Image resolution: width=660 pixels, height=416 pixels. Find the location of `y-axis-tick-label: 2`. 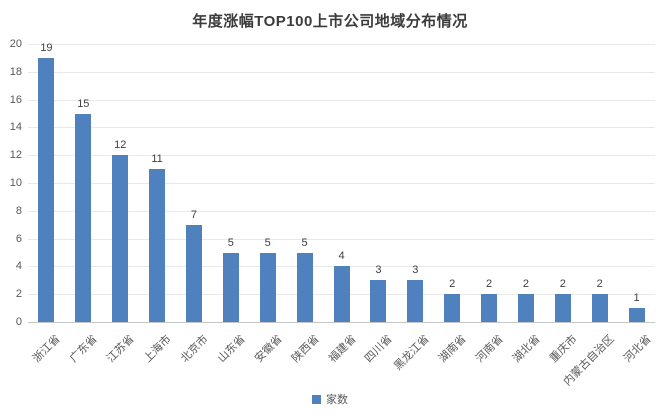

y-axis-tick-label: 2 is located at coordinates (18, 294).